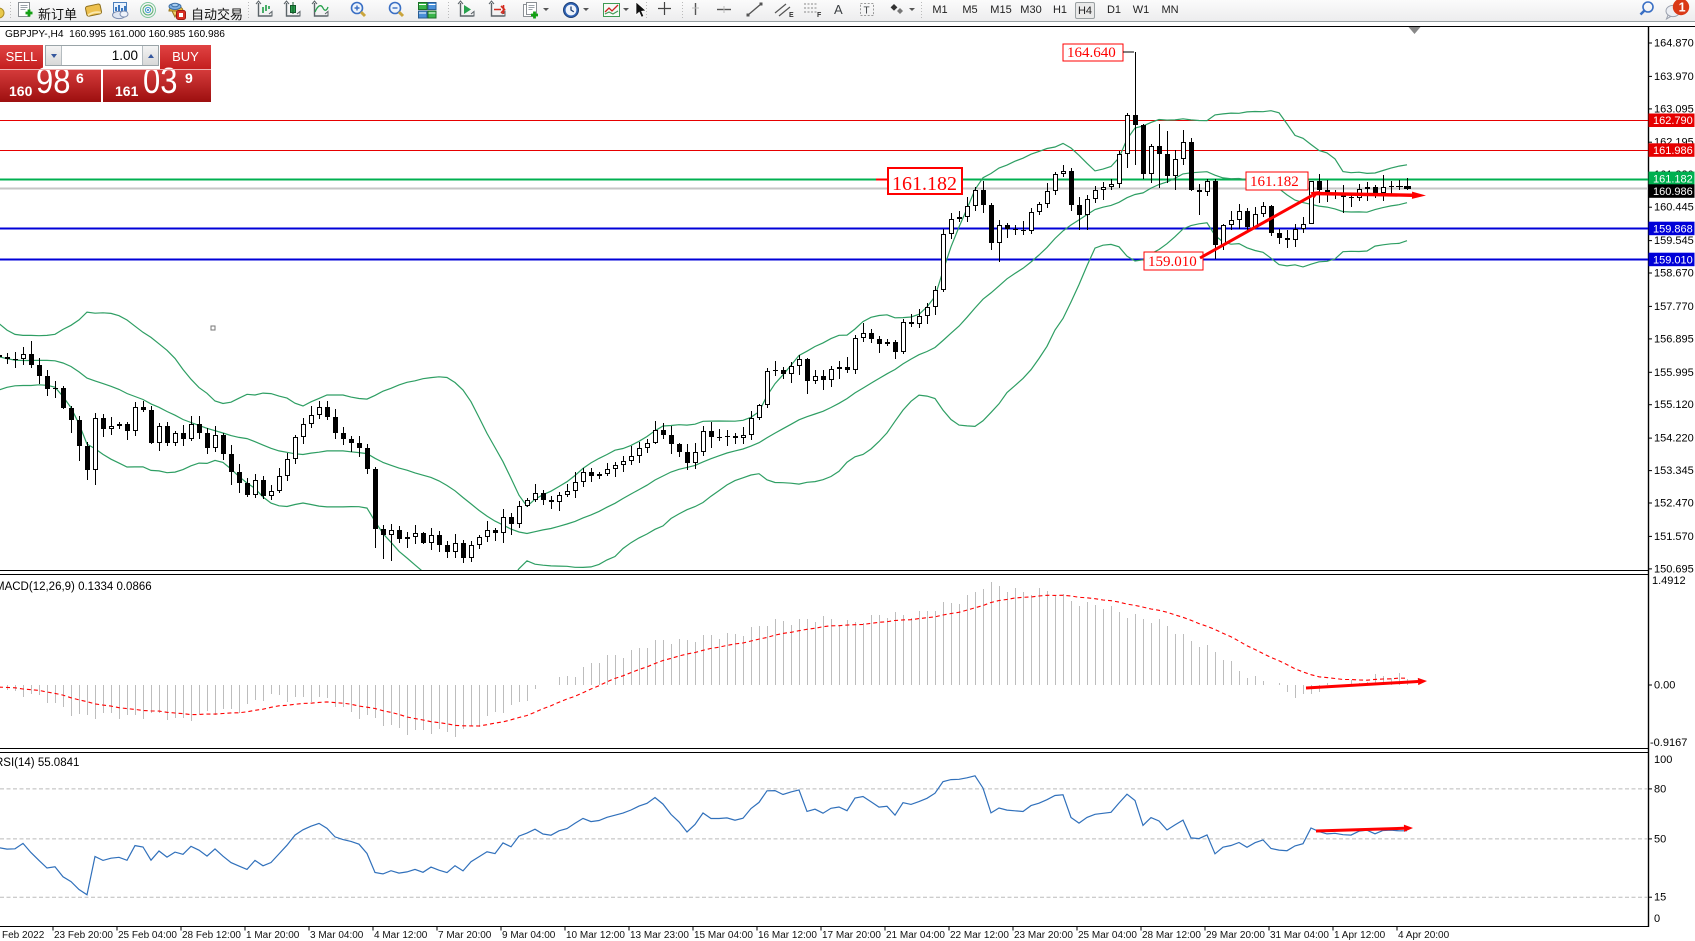 The width and height of the screenshot is (1695, 941). What do you see at coordinates (1674, 405) in the screenshot?
I see `svg-text: 155.120` at bounding box center [1674, 405].